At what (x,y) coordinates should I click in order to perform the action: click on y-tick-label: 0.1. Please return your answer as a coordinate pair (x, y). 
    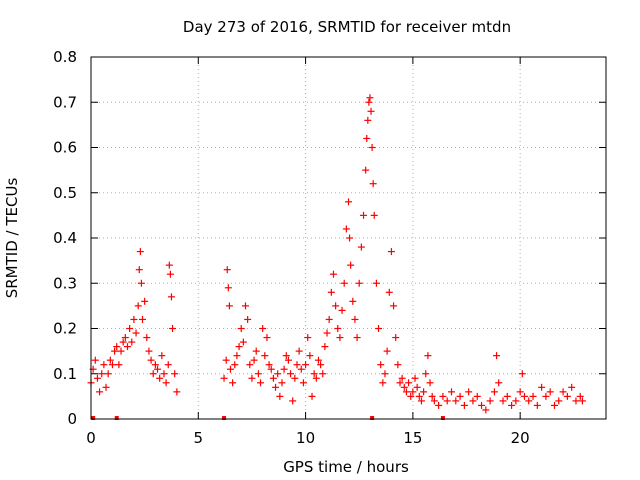
    Looking at the image, I should click on (65, 374).